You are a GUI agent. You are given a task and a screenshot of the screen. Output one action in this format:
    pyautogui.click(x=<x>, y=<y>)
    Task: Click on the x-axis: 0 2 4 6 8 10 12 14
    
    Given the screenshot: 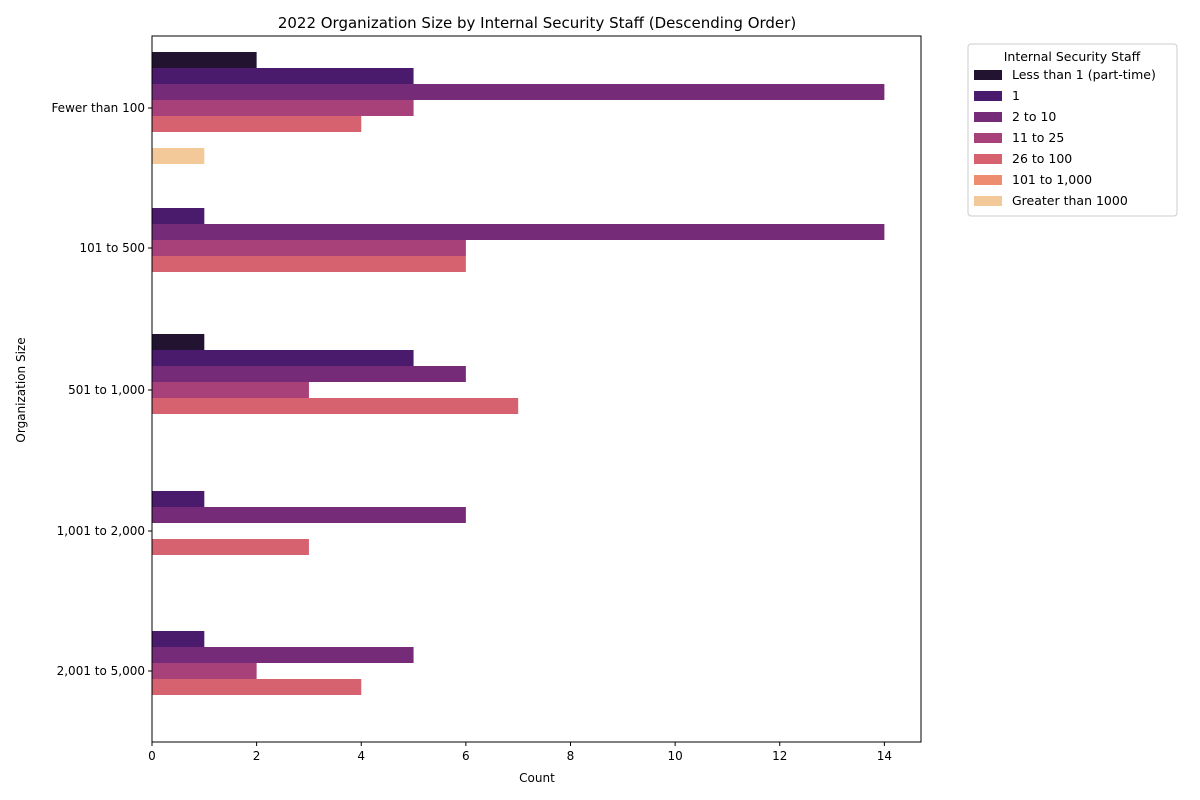 What is the action you would take?
    pyautogui.click(x=520, y=752)
    